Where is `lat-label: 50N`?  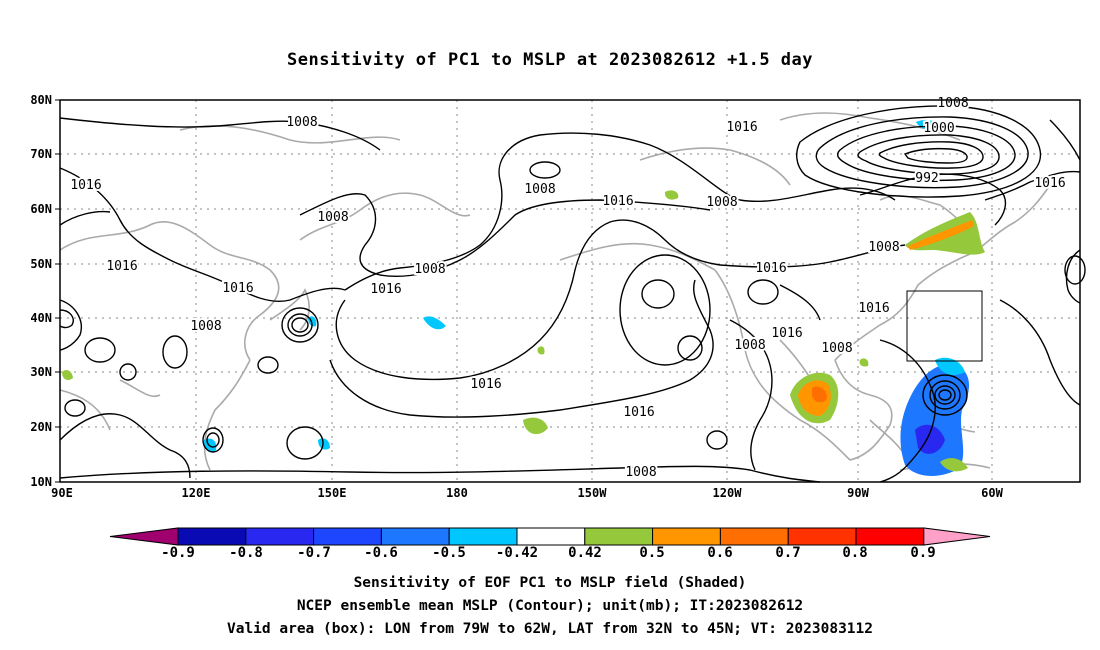
lat-label: 50N is located at coordinates (41, 264).